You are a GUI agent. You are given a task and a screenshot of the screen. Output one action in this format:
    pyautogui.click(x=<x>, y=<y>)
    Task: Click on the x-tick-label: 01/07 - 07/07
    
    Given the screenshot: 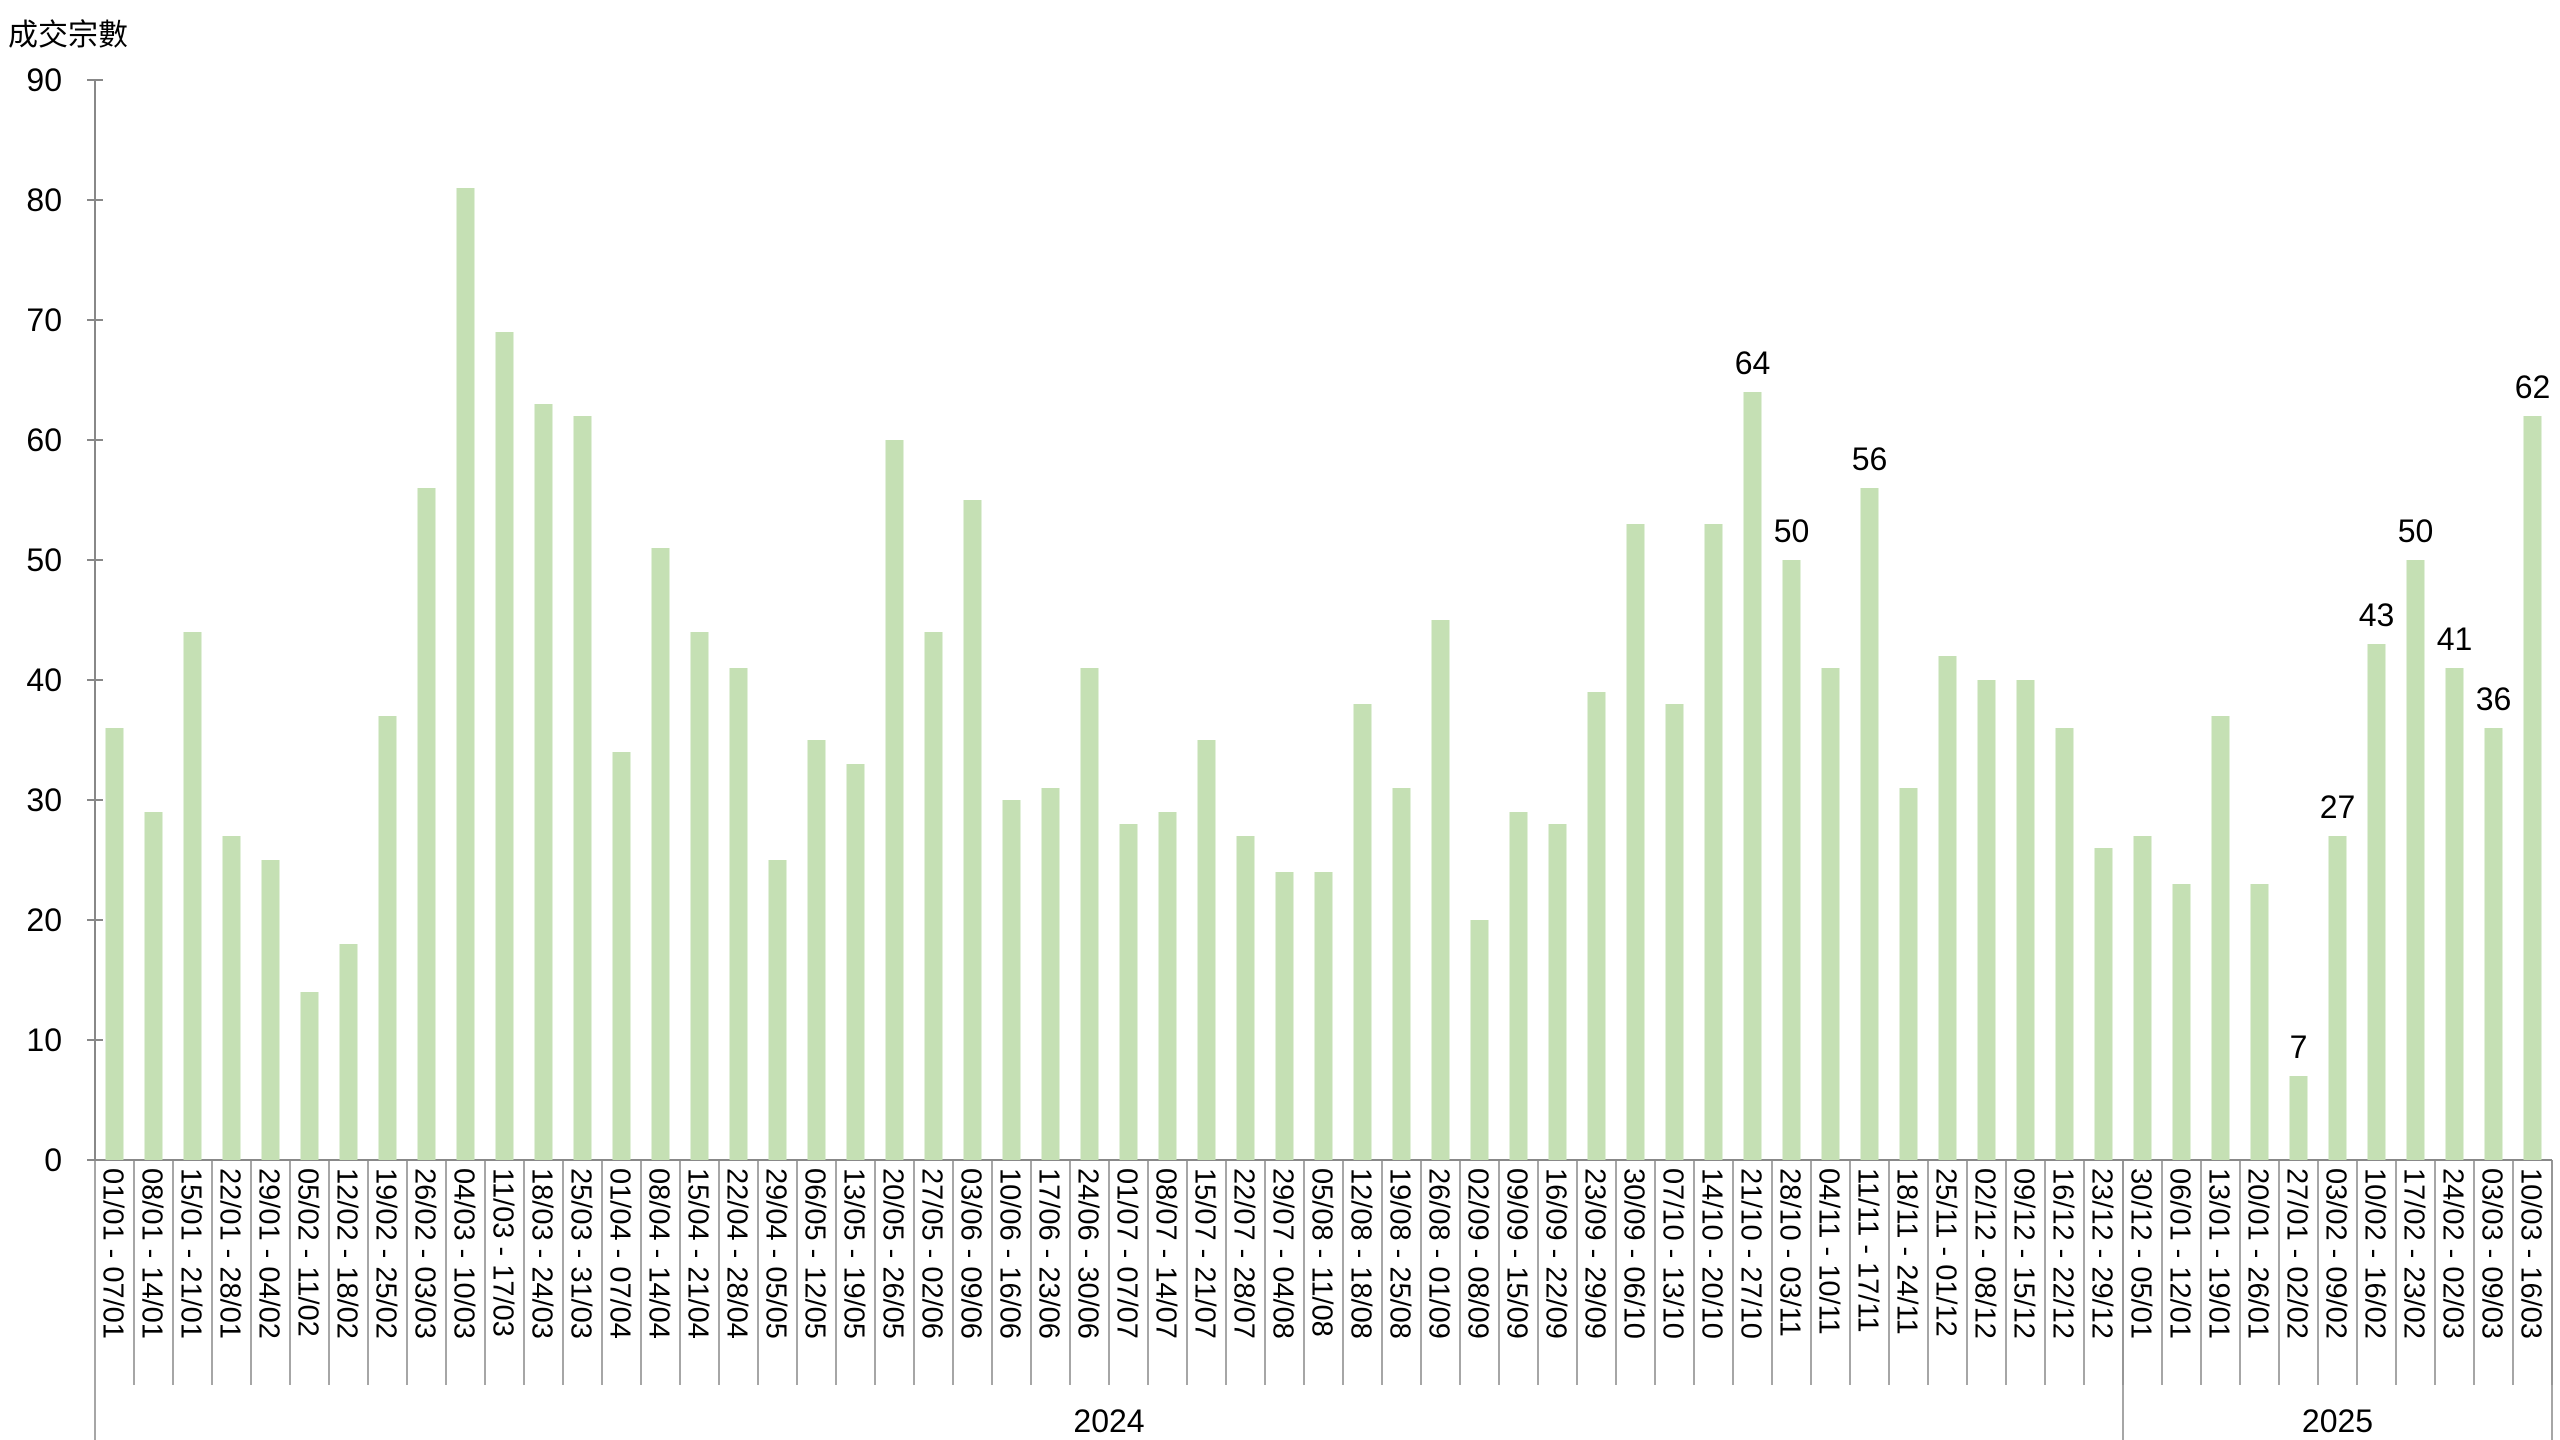 What is the action you would take?
    pyautogui.click(x=1127, y=1253)
    